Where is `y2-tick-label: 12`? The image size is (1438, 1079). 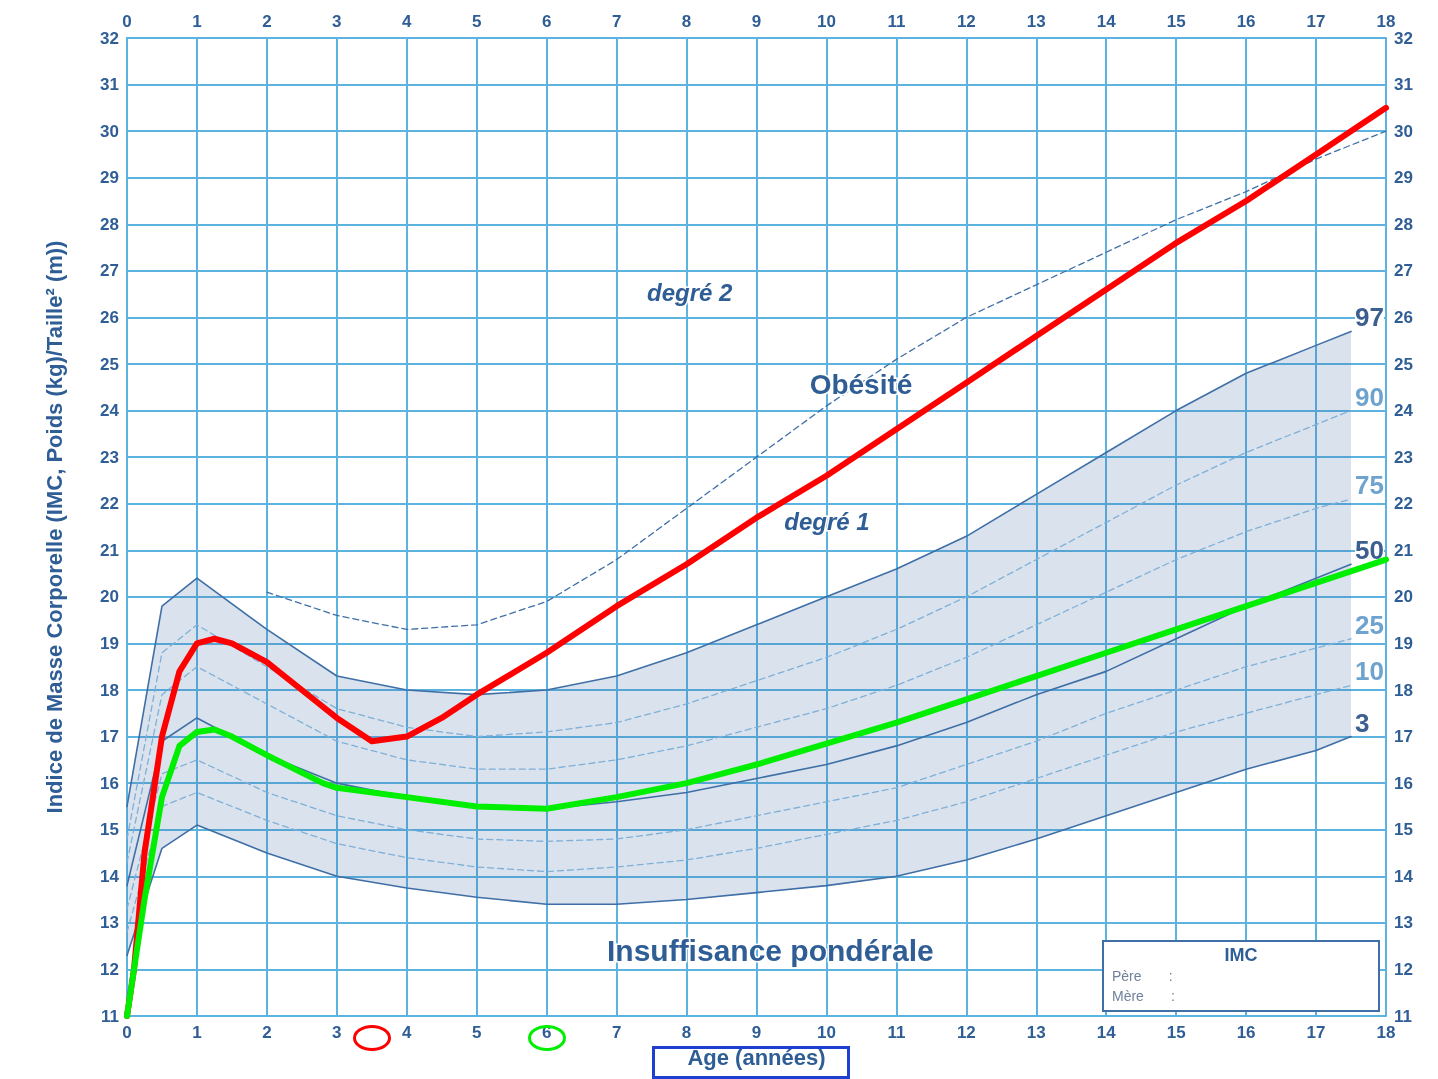
y2-tick-label: 12 is located at coordinates (1403, 969).